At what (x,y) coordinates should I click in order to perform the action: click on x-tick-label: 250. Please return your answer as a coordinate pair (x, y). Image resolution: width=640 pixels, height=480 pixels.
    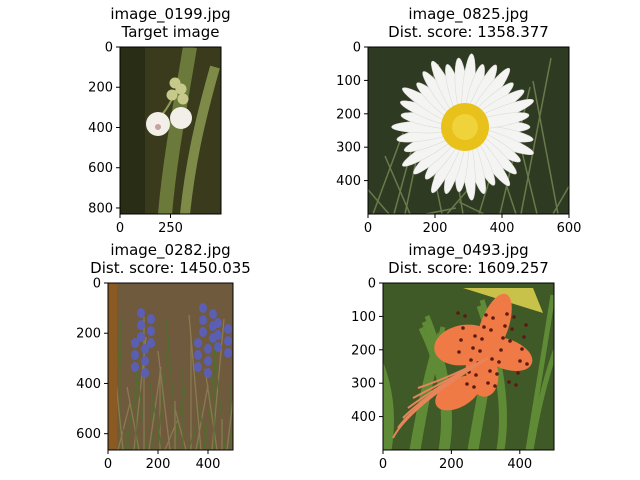
    Looking at the image, I should click on (170, 228).